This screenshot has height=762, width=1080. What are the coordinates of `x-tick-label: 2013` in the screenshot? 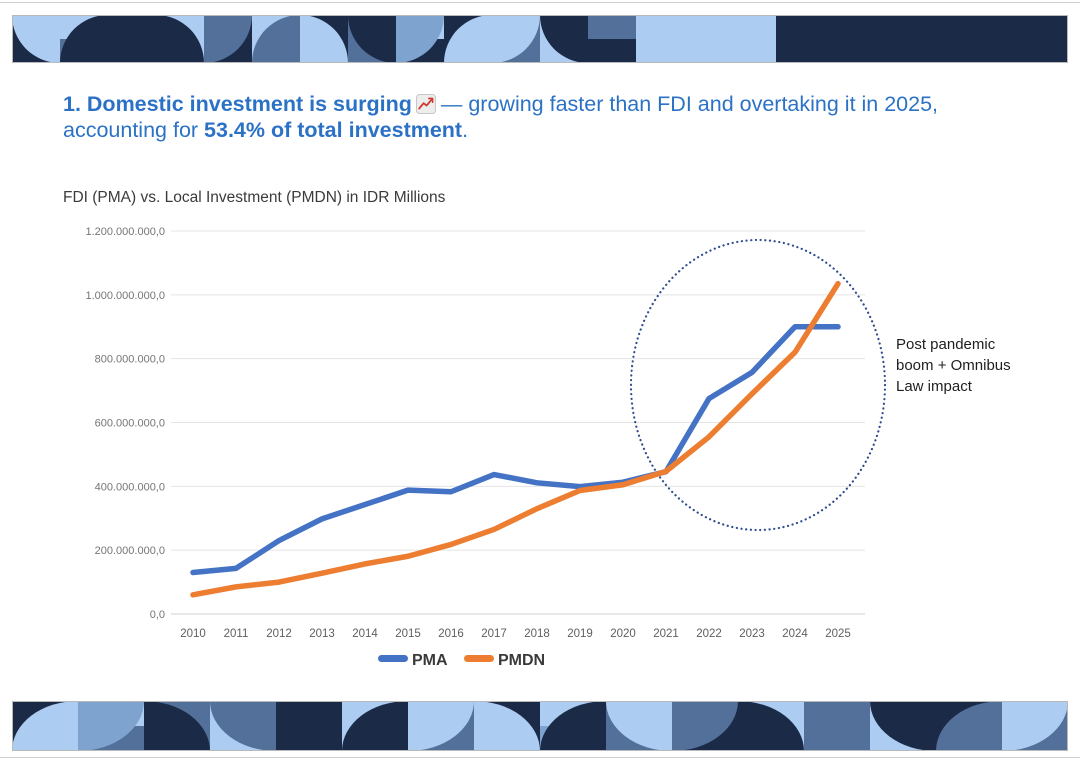 It's located at (322, 634).